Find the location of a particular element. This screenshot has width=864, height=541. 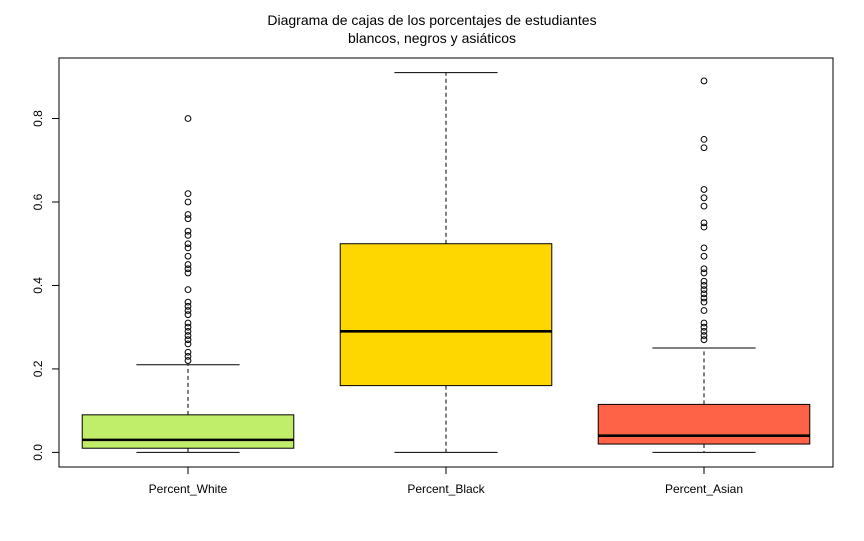

box-Percent_Asian is located at coordinates (704, 424).